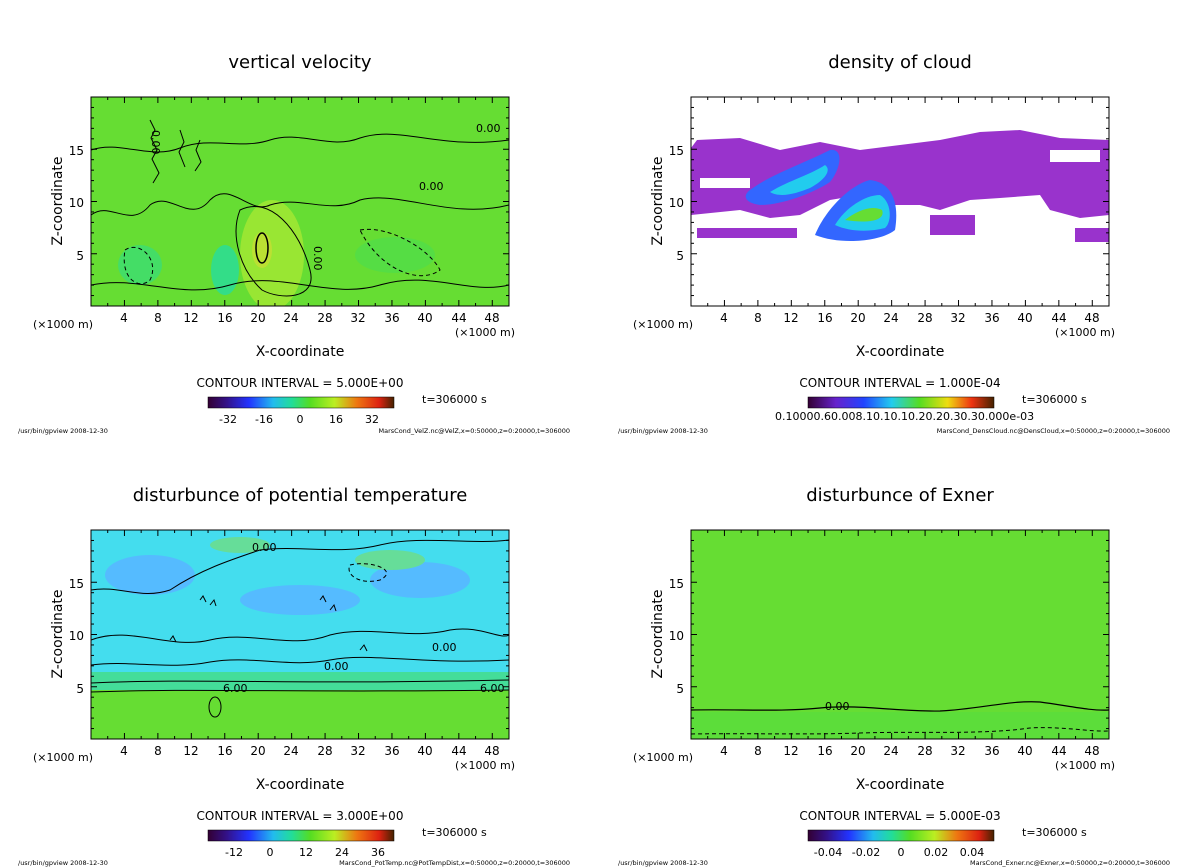  What do you see at coordinates (272, 253) in the screenshot?
I see `updraft-region` at bounding box center [272, 253].